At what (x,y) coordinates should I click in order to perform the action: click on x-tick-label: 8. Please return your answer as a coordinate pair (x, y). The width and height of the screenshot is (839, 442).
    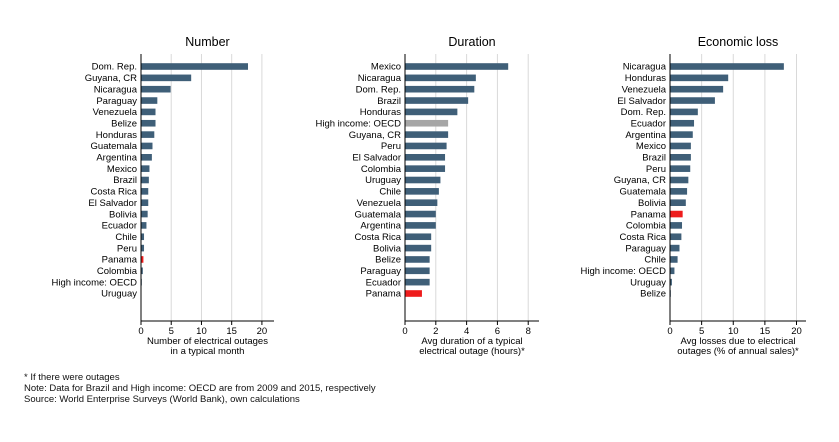
    Looking at the image, I should click on (528, 331).